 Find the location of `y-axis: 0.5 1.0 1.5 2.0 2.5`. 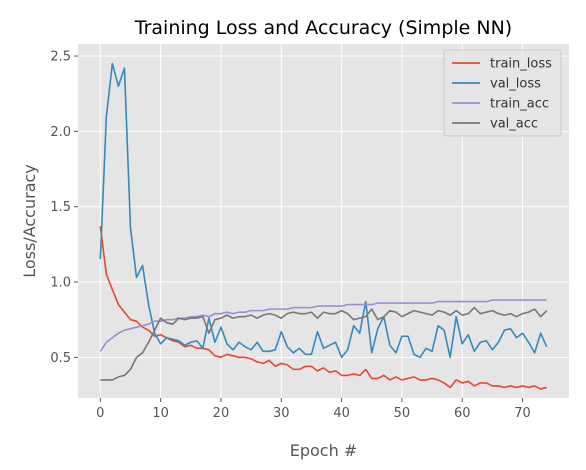

y-axis: 0.5 1.0 1.5 2.0 2.5 is located at coordinates (64, 208).